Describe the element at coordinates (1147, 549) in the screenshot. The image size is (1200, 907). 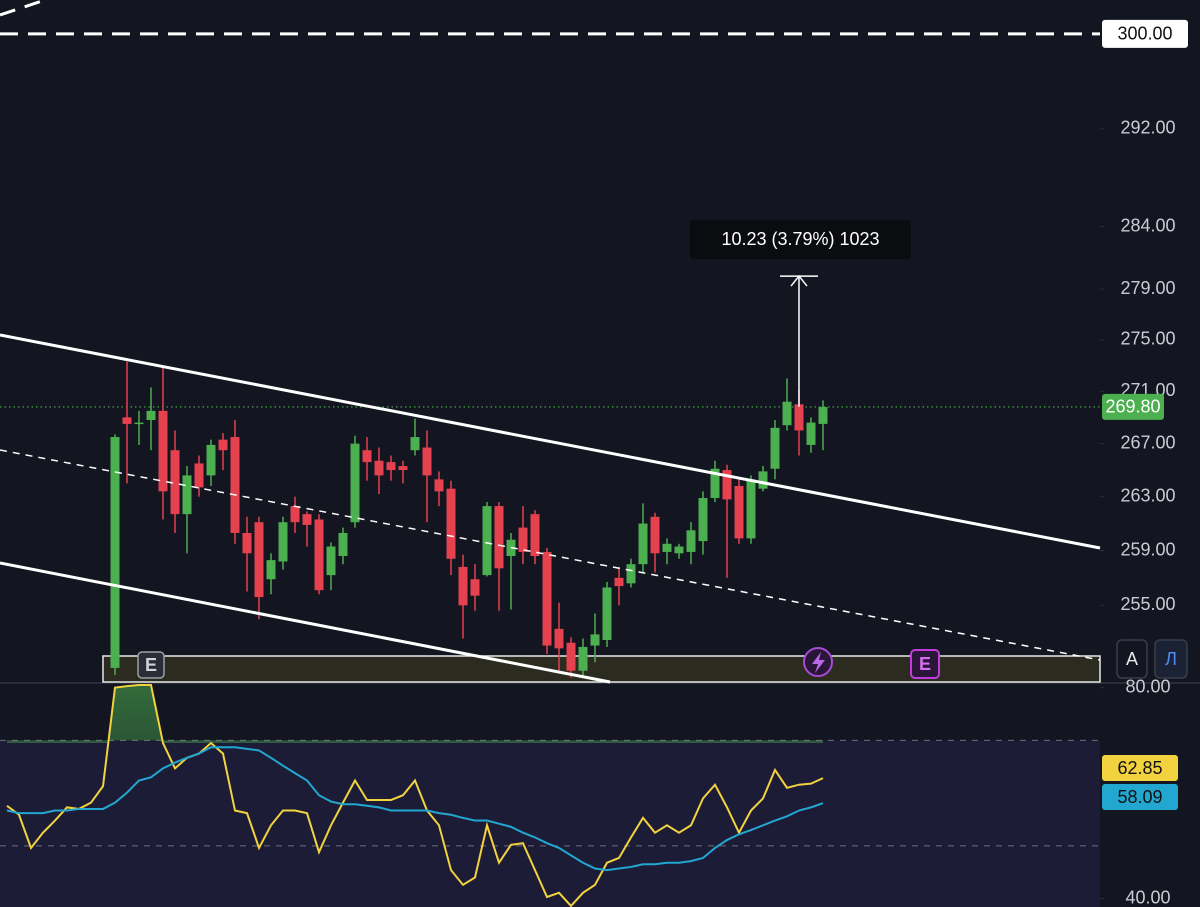
I see `y-tick-label: 259.00` at that location.